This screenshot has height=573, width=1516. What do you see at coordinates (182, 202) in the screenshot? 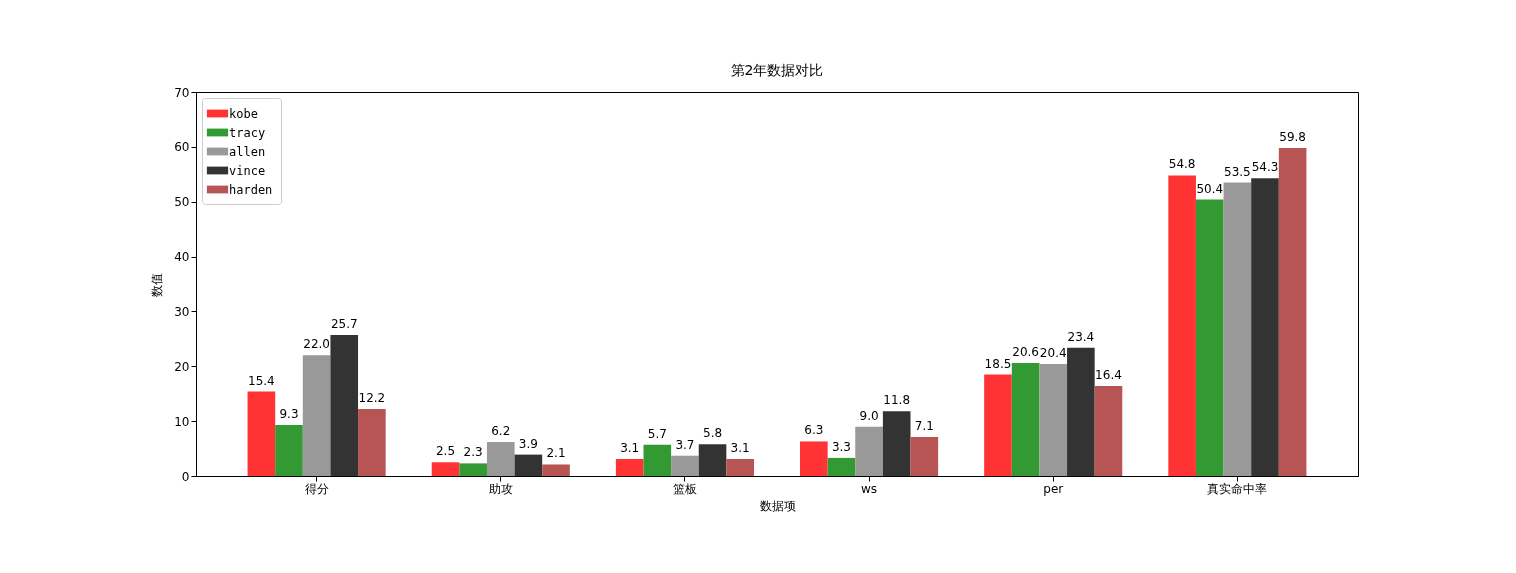
I see `y-tick-label: 50` at bounding box center [182, 202].